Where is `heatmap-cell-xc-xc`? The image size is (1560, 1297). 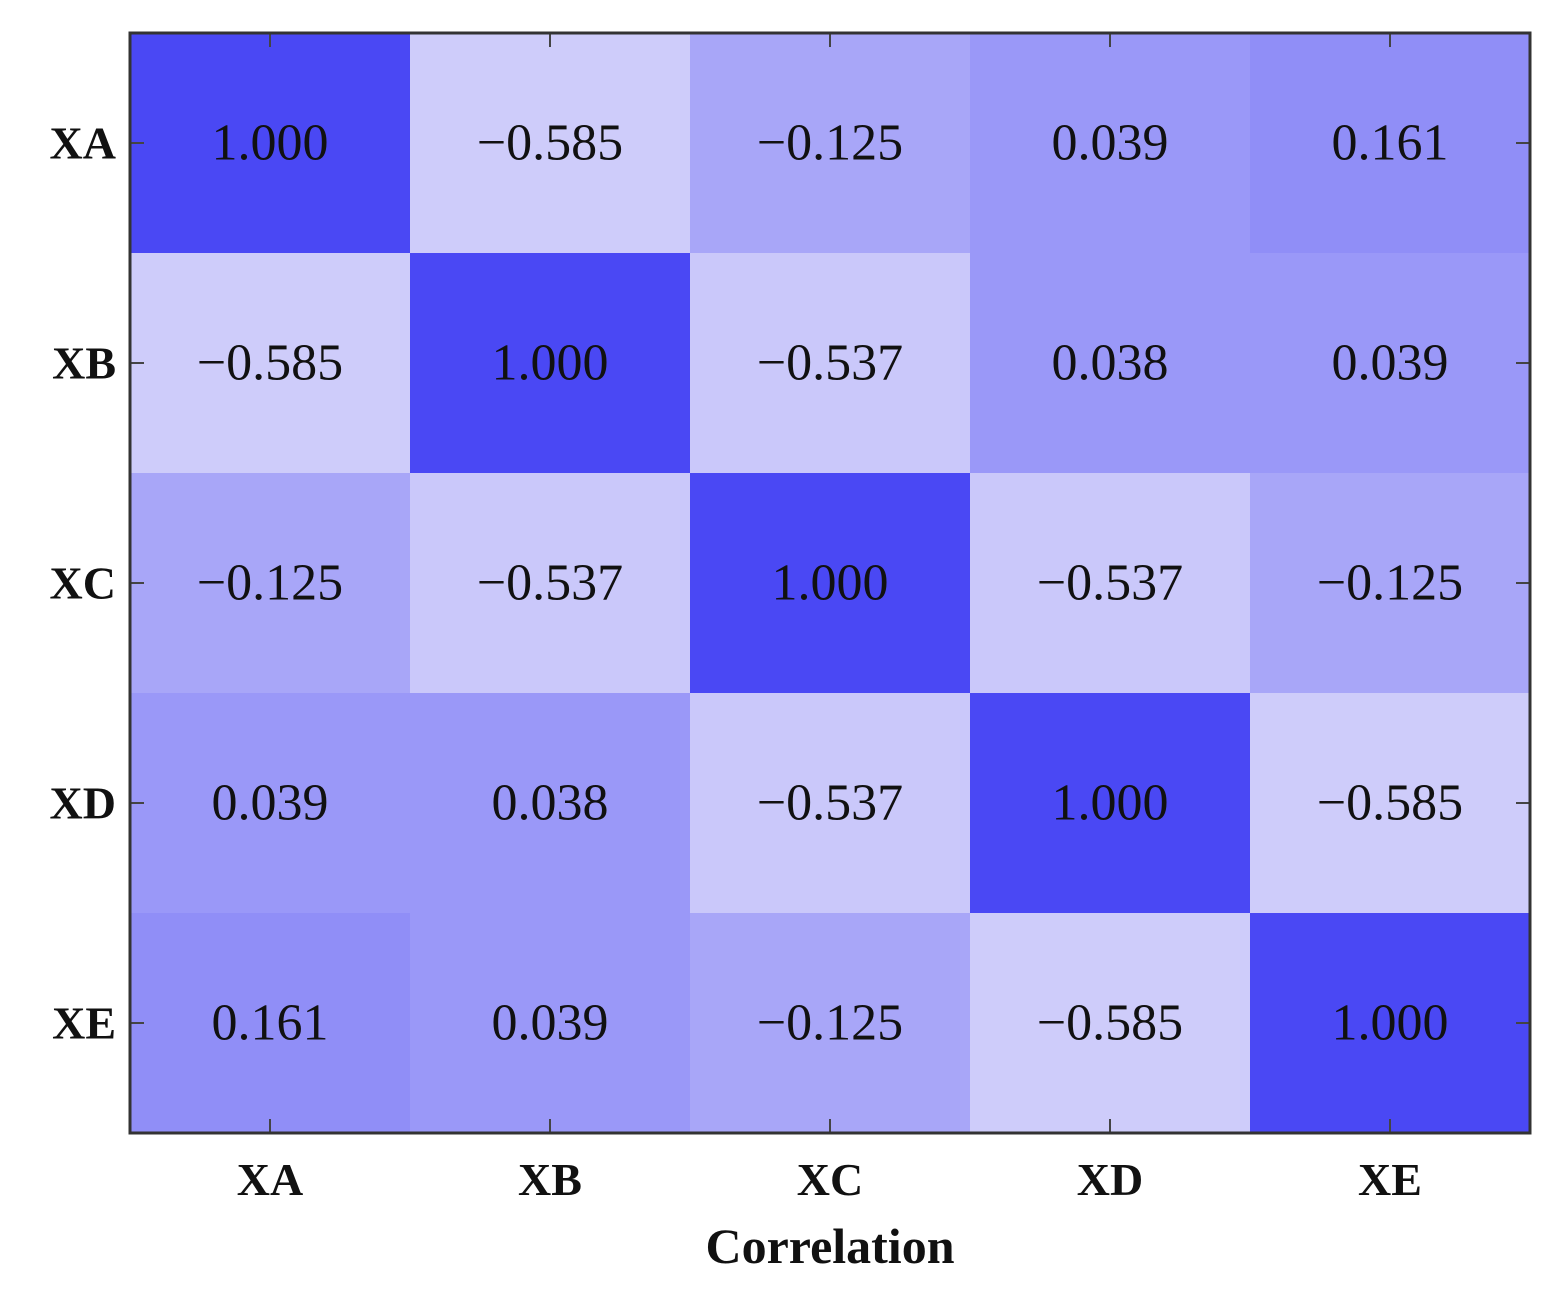
heatmap-cell-xc-xc is located at coordinates (830, 583).